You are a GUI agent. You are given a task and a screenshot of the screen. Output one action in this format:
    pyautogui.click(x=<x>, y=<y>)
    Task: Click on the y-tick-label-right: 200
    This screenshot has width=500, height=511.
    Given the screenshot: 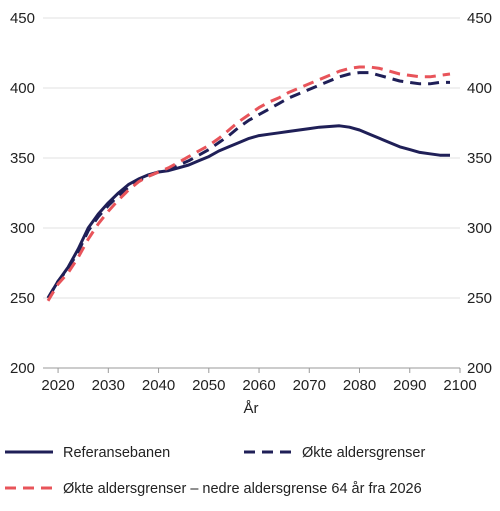 What is the action you would take?
    pyautogui.click(x=479, y=368)
    